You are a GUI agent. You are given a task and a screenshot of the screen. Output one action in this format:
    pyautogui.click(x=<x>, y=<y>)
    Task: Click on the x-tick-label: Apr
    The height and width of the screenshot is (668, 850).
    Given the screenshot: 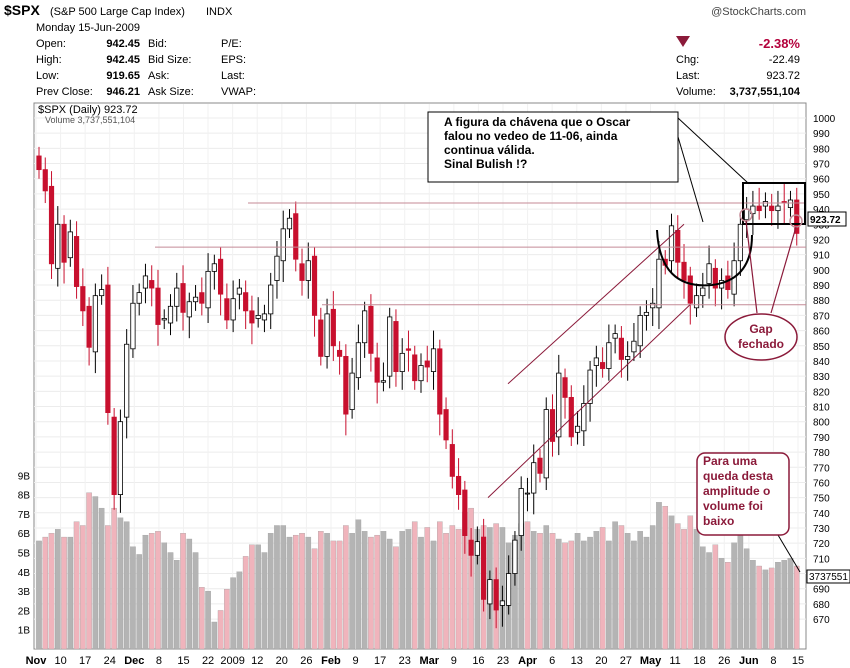 What is the action you would take?
    pyautogui.click(x=528, y=661)
    